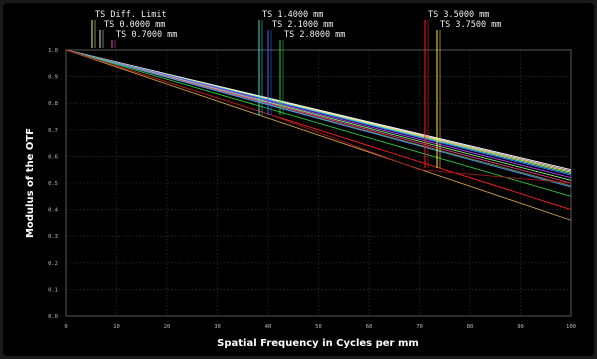  I want to click on legend-entry-0: TS Diff. Limit, so click(131, 15).